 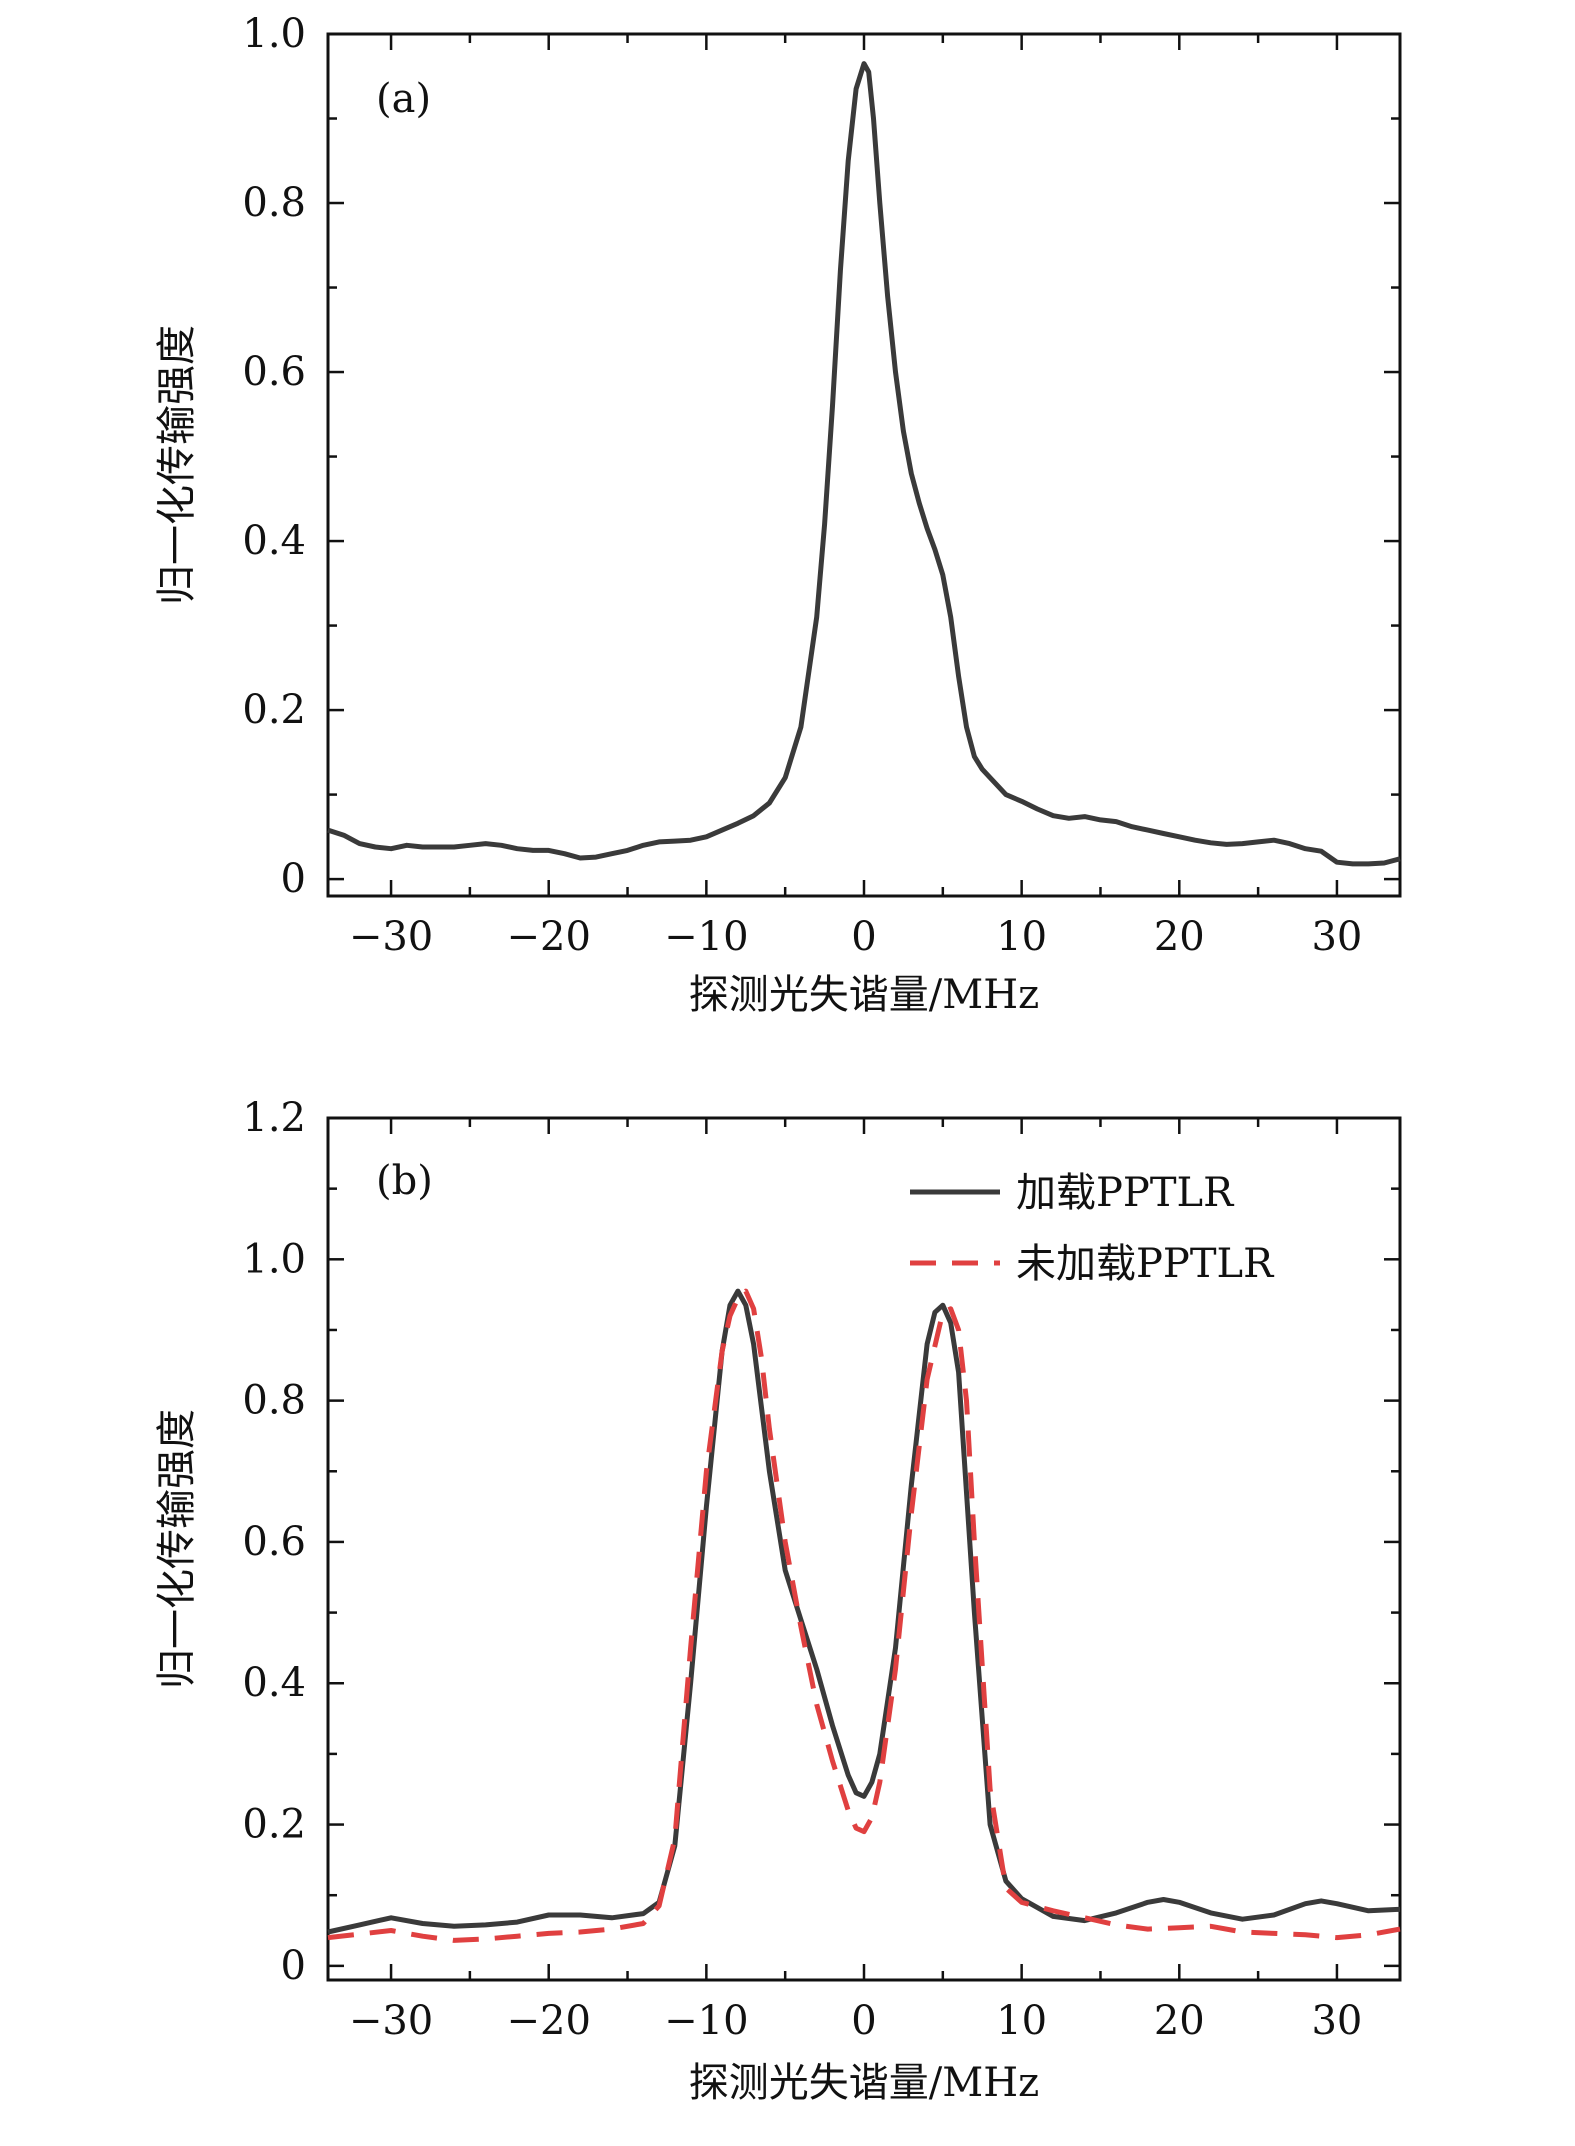 What do you see at coordinates (274, 1118) in the screenshot?
I see `y-tick-label: 1.2` at bounding box center [274, 1118].